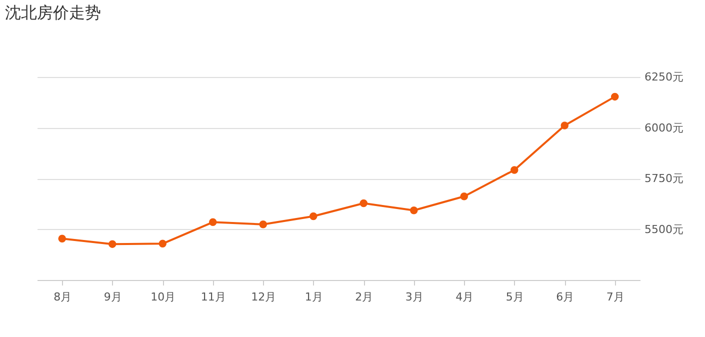  What do you see at coordinates (53, 12) in the screenshot?
I see `chart-title: 沈北房价走势` at bounding box center [53, 12].